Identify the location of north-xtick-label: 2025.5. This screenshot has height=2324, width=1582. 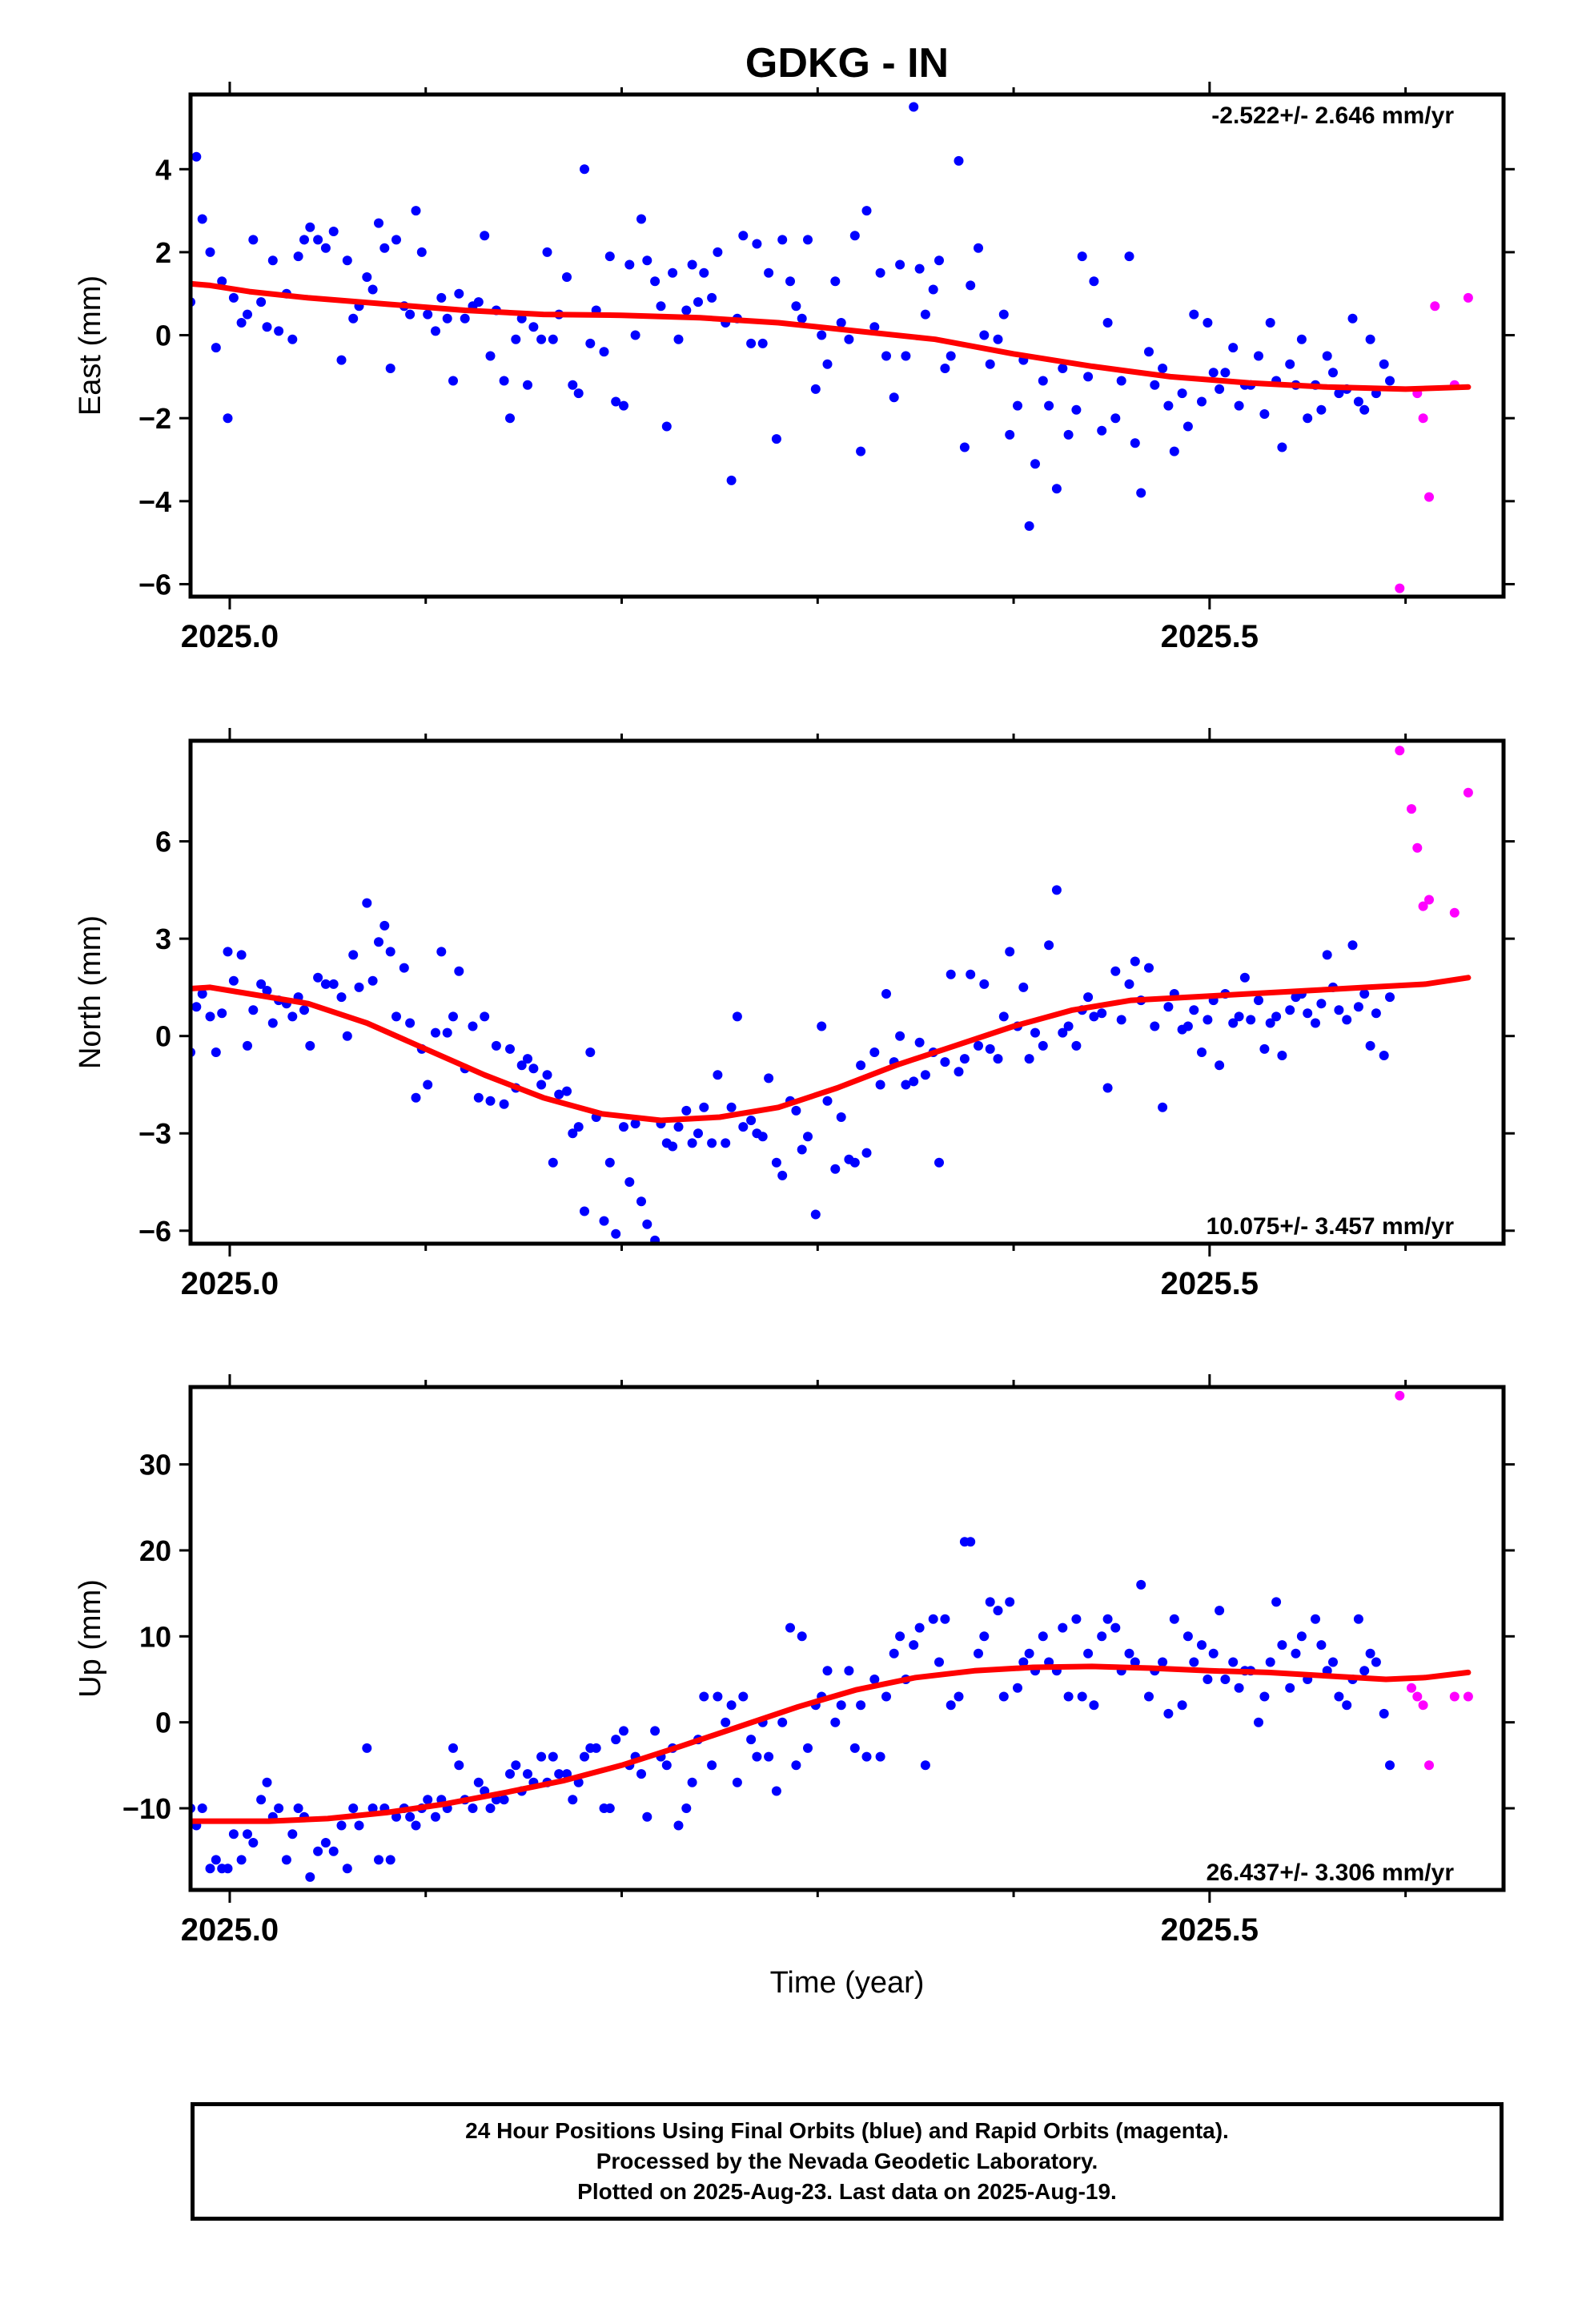
(1210, 1283).